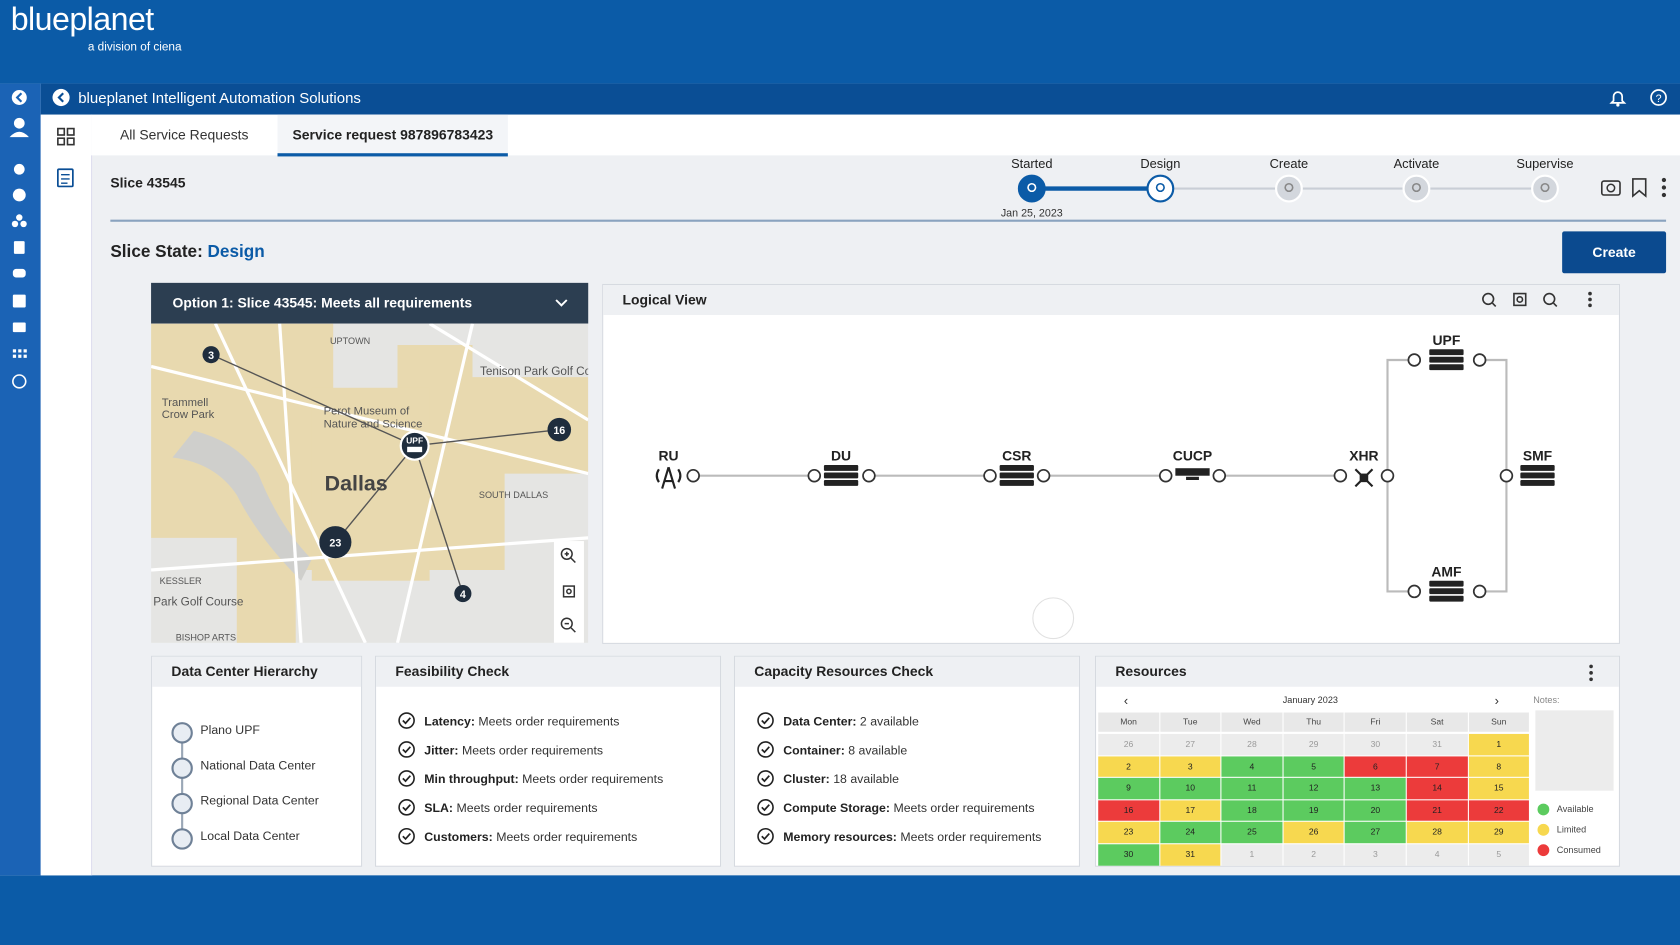  Describe the element at coordinates (335, 543) in the screenshot. I see `map-marker: 23` at that location.